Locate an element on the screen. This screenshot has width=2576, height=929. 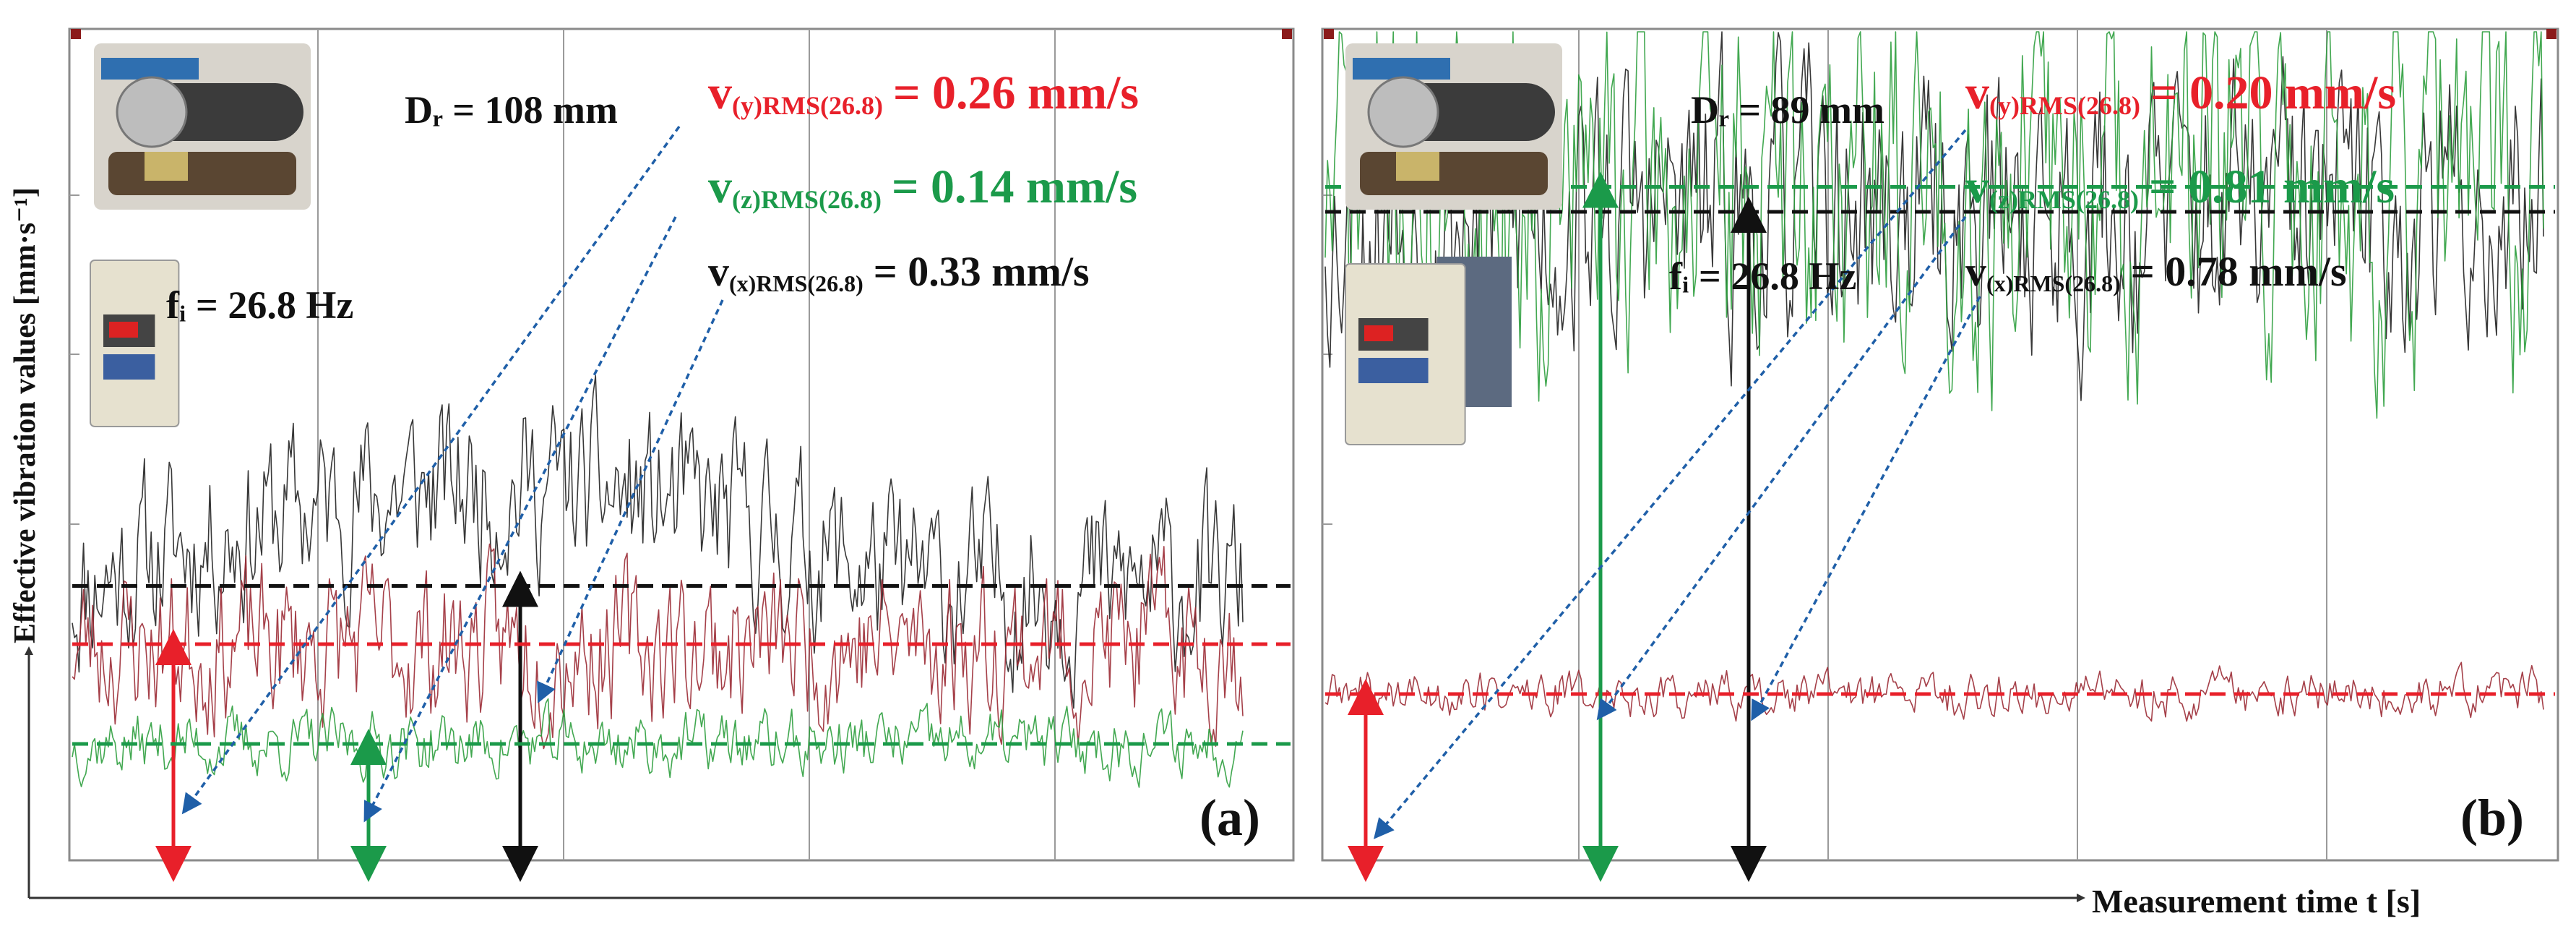
rms-label-value: = 0.26 mm/s is located at coordinates (1016, 93).